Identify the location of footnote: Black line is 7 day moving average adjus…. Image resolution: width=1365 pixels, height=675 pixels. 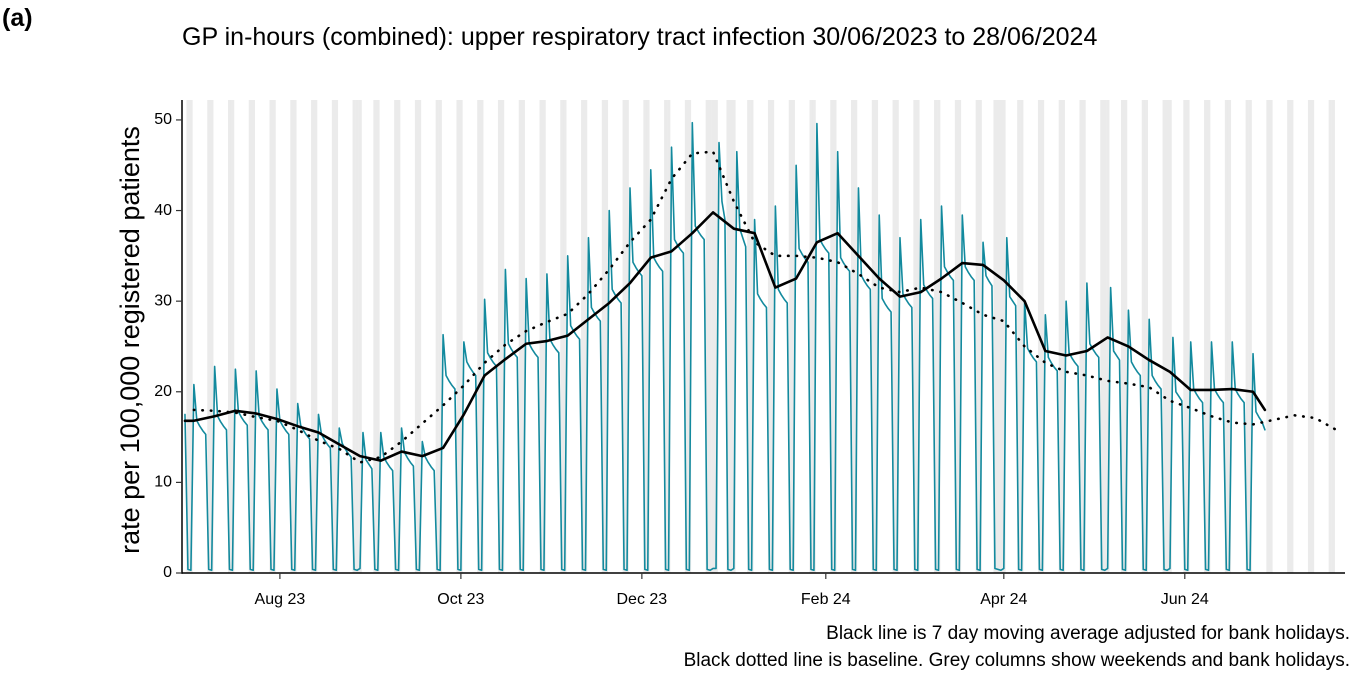
(1088, 633).